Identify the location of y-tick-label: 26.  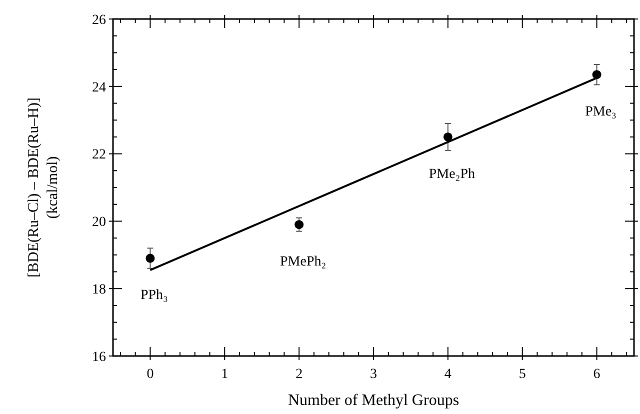
(99, 20).